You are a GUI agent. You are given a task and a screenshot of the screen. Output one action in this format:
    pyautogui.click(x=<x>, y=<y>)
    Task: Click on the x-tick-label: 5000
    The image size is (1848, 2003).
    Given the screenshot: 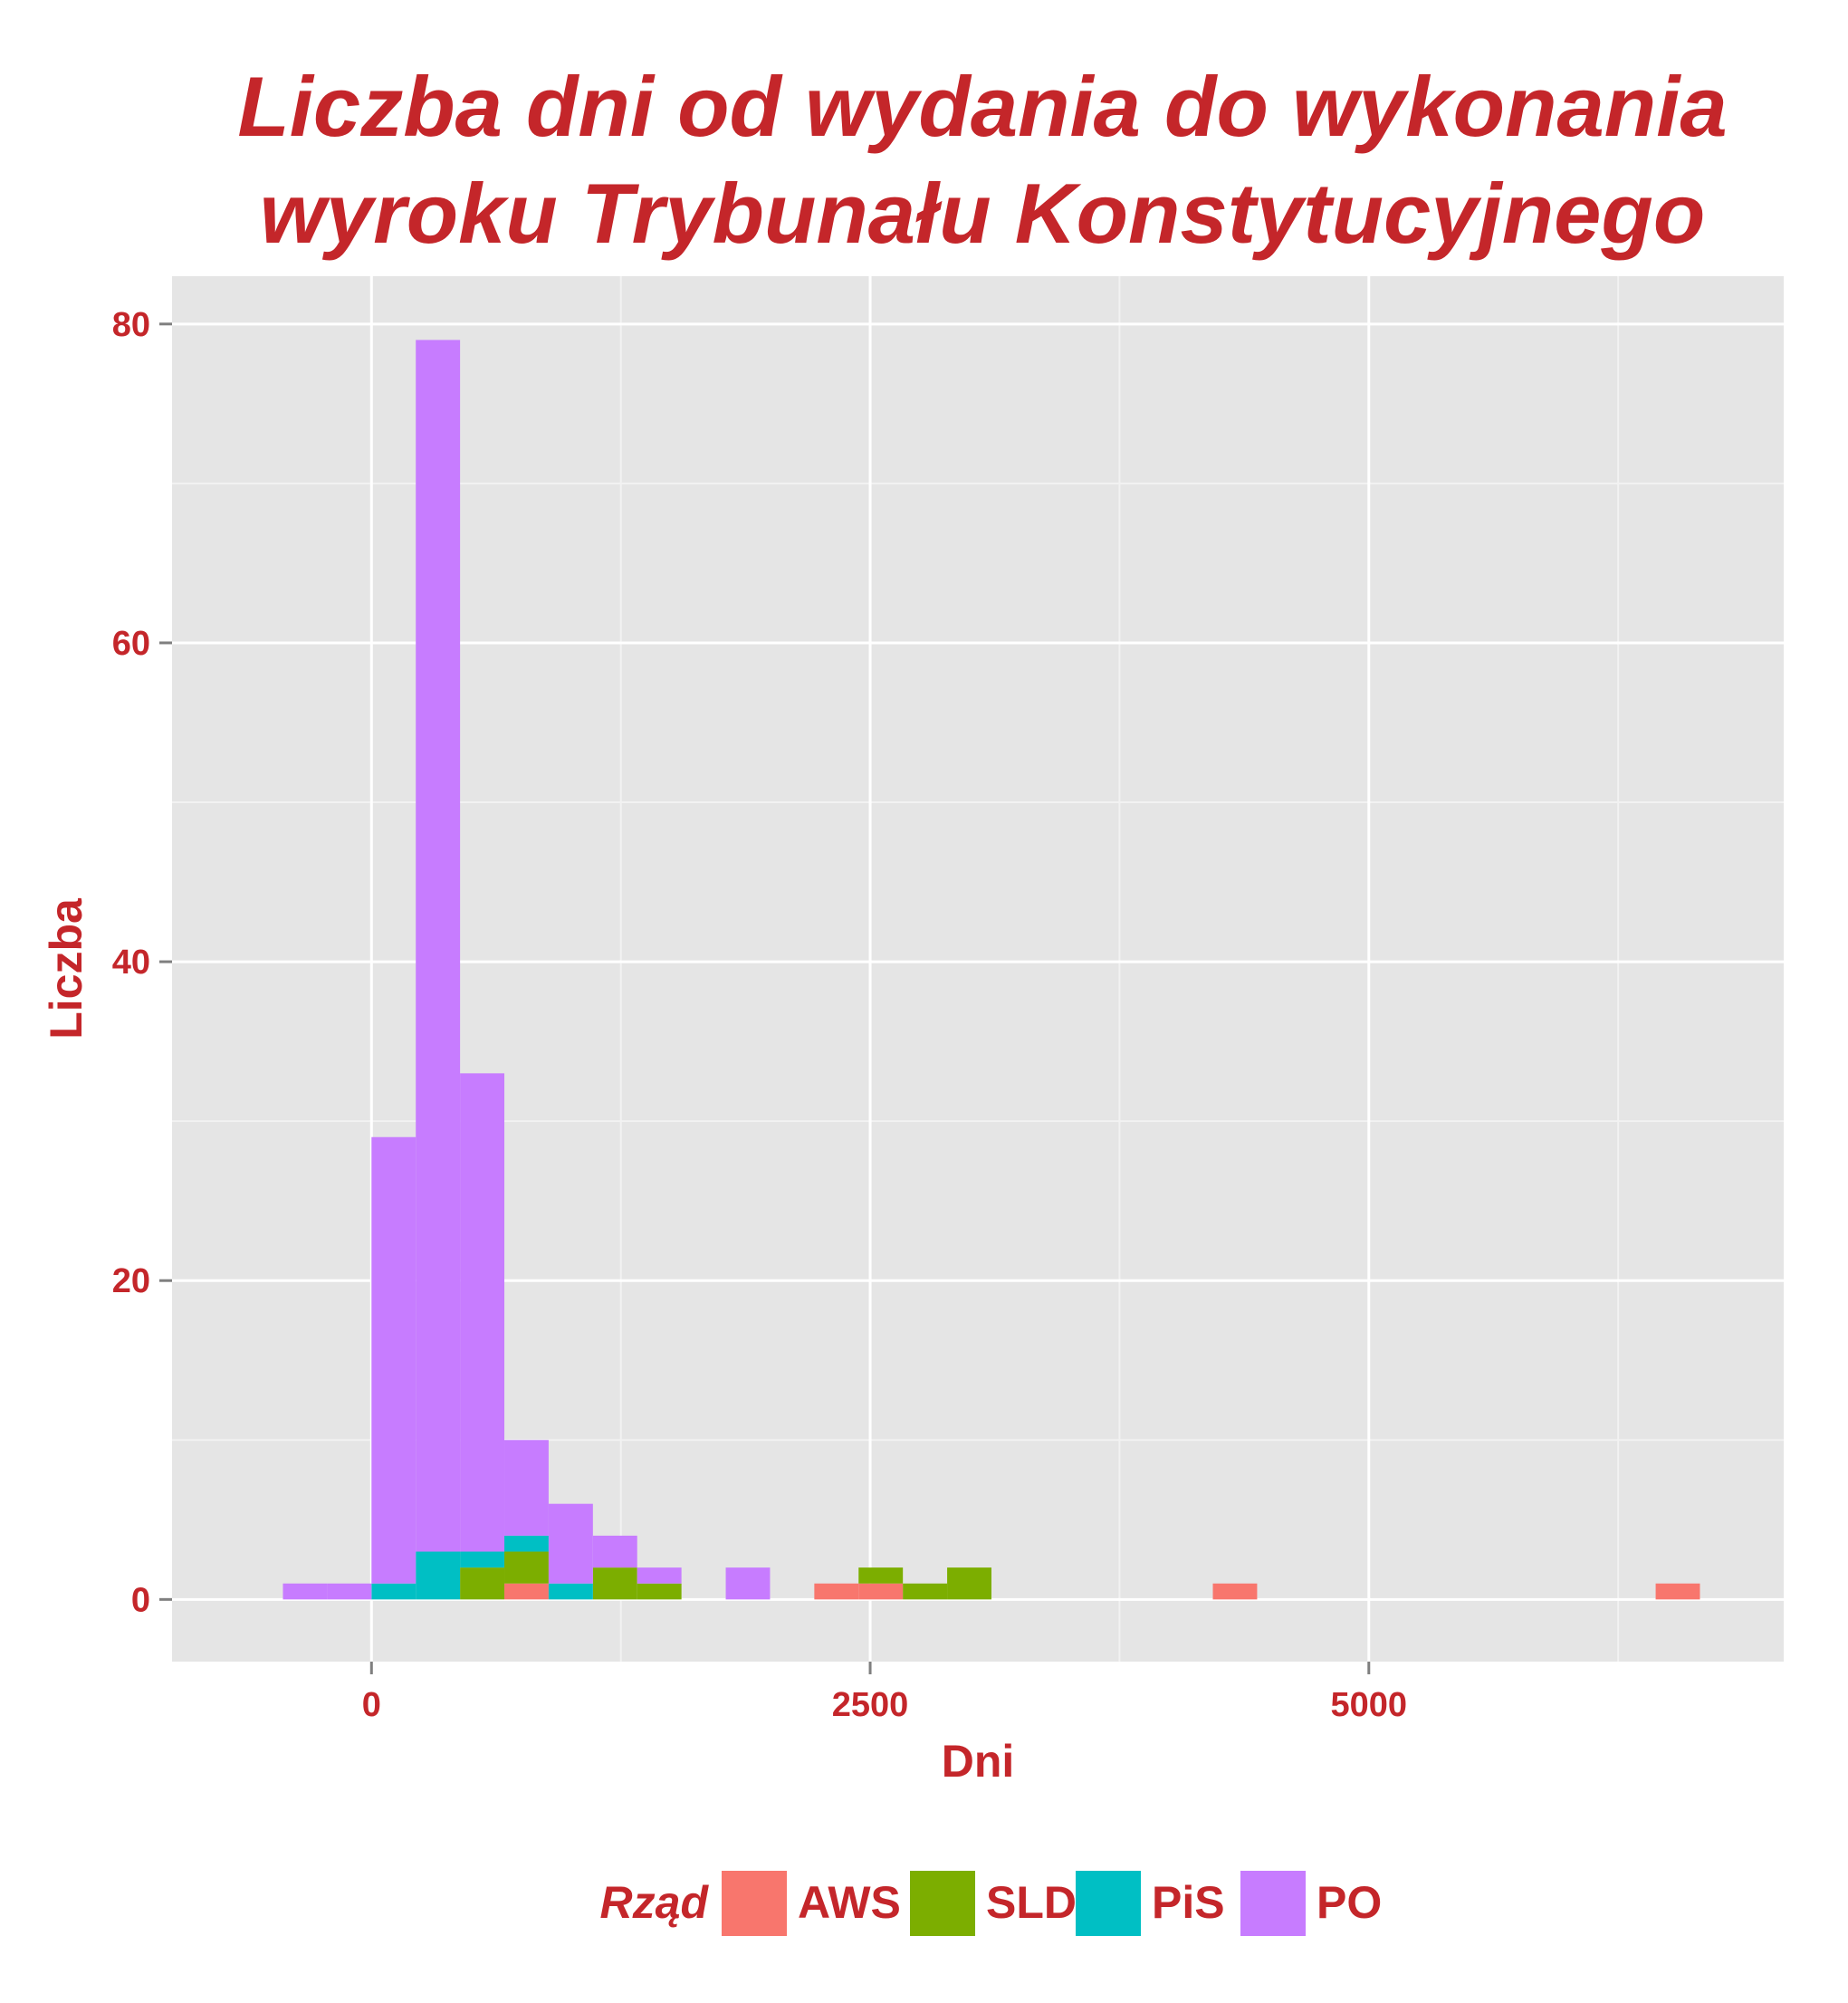 What is the action you would take?
    pyautogui.click(x=1369, y=1705)
    